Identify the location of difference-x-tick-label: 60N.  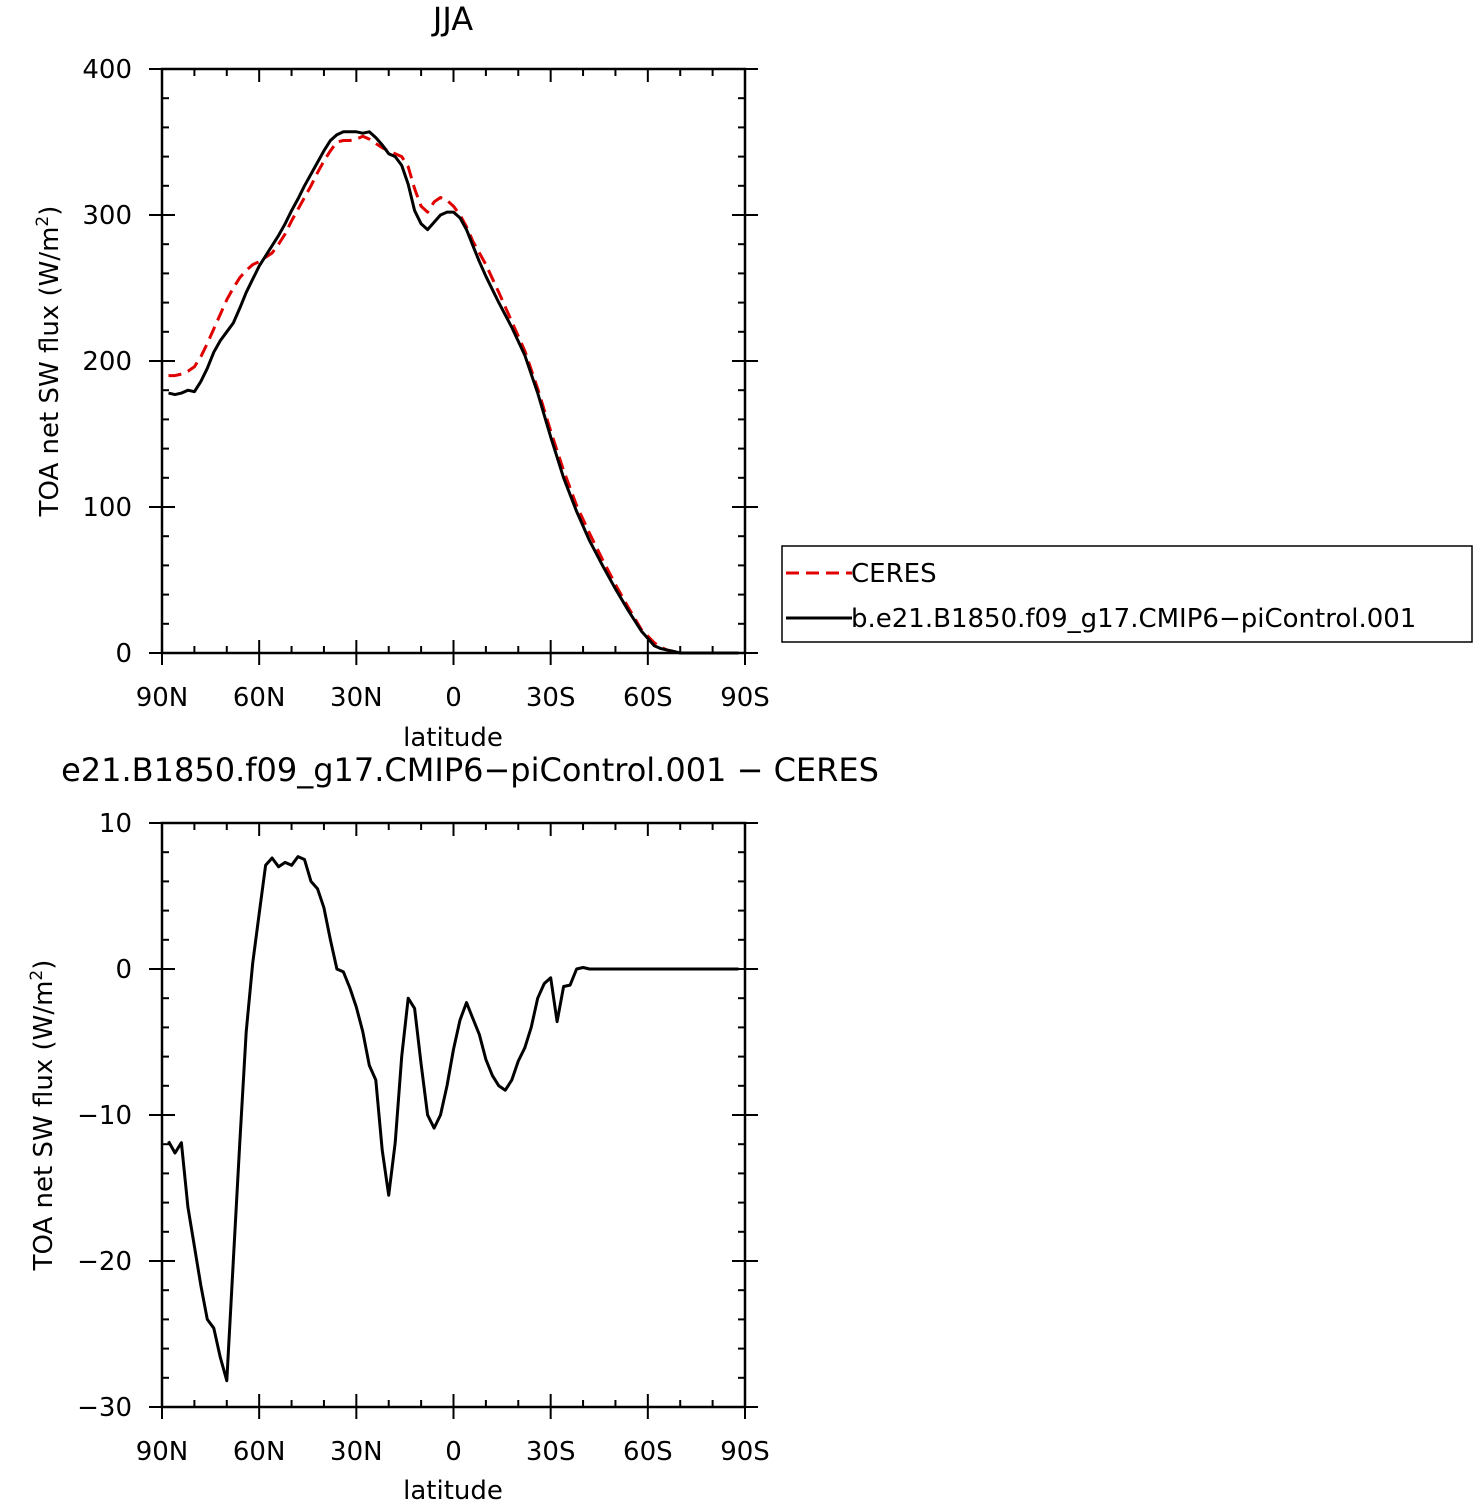
(259, 1452).